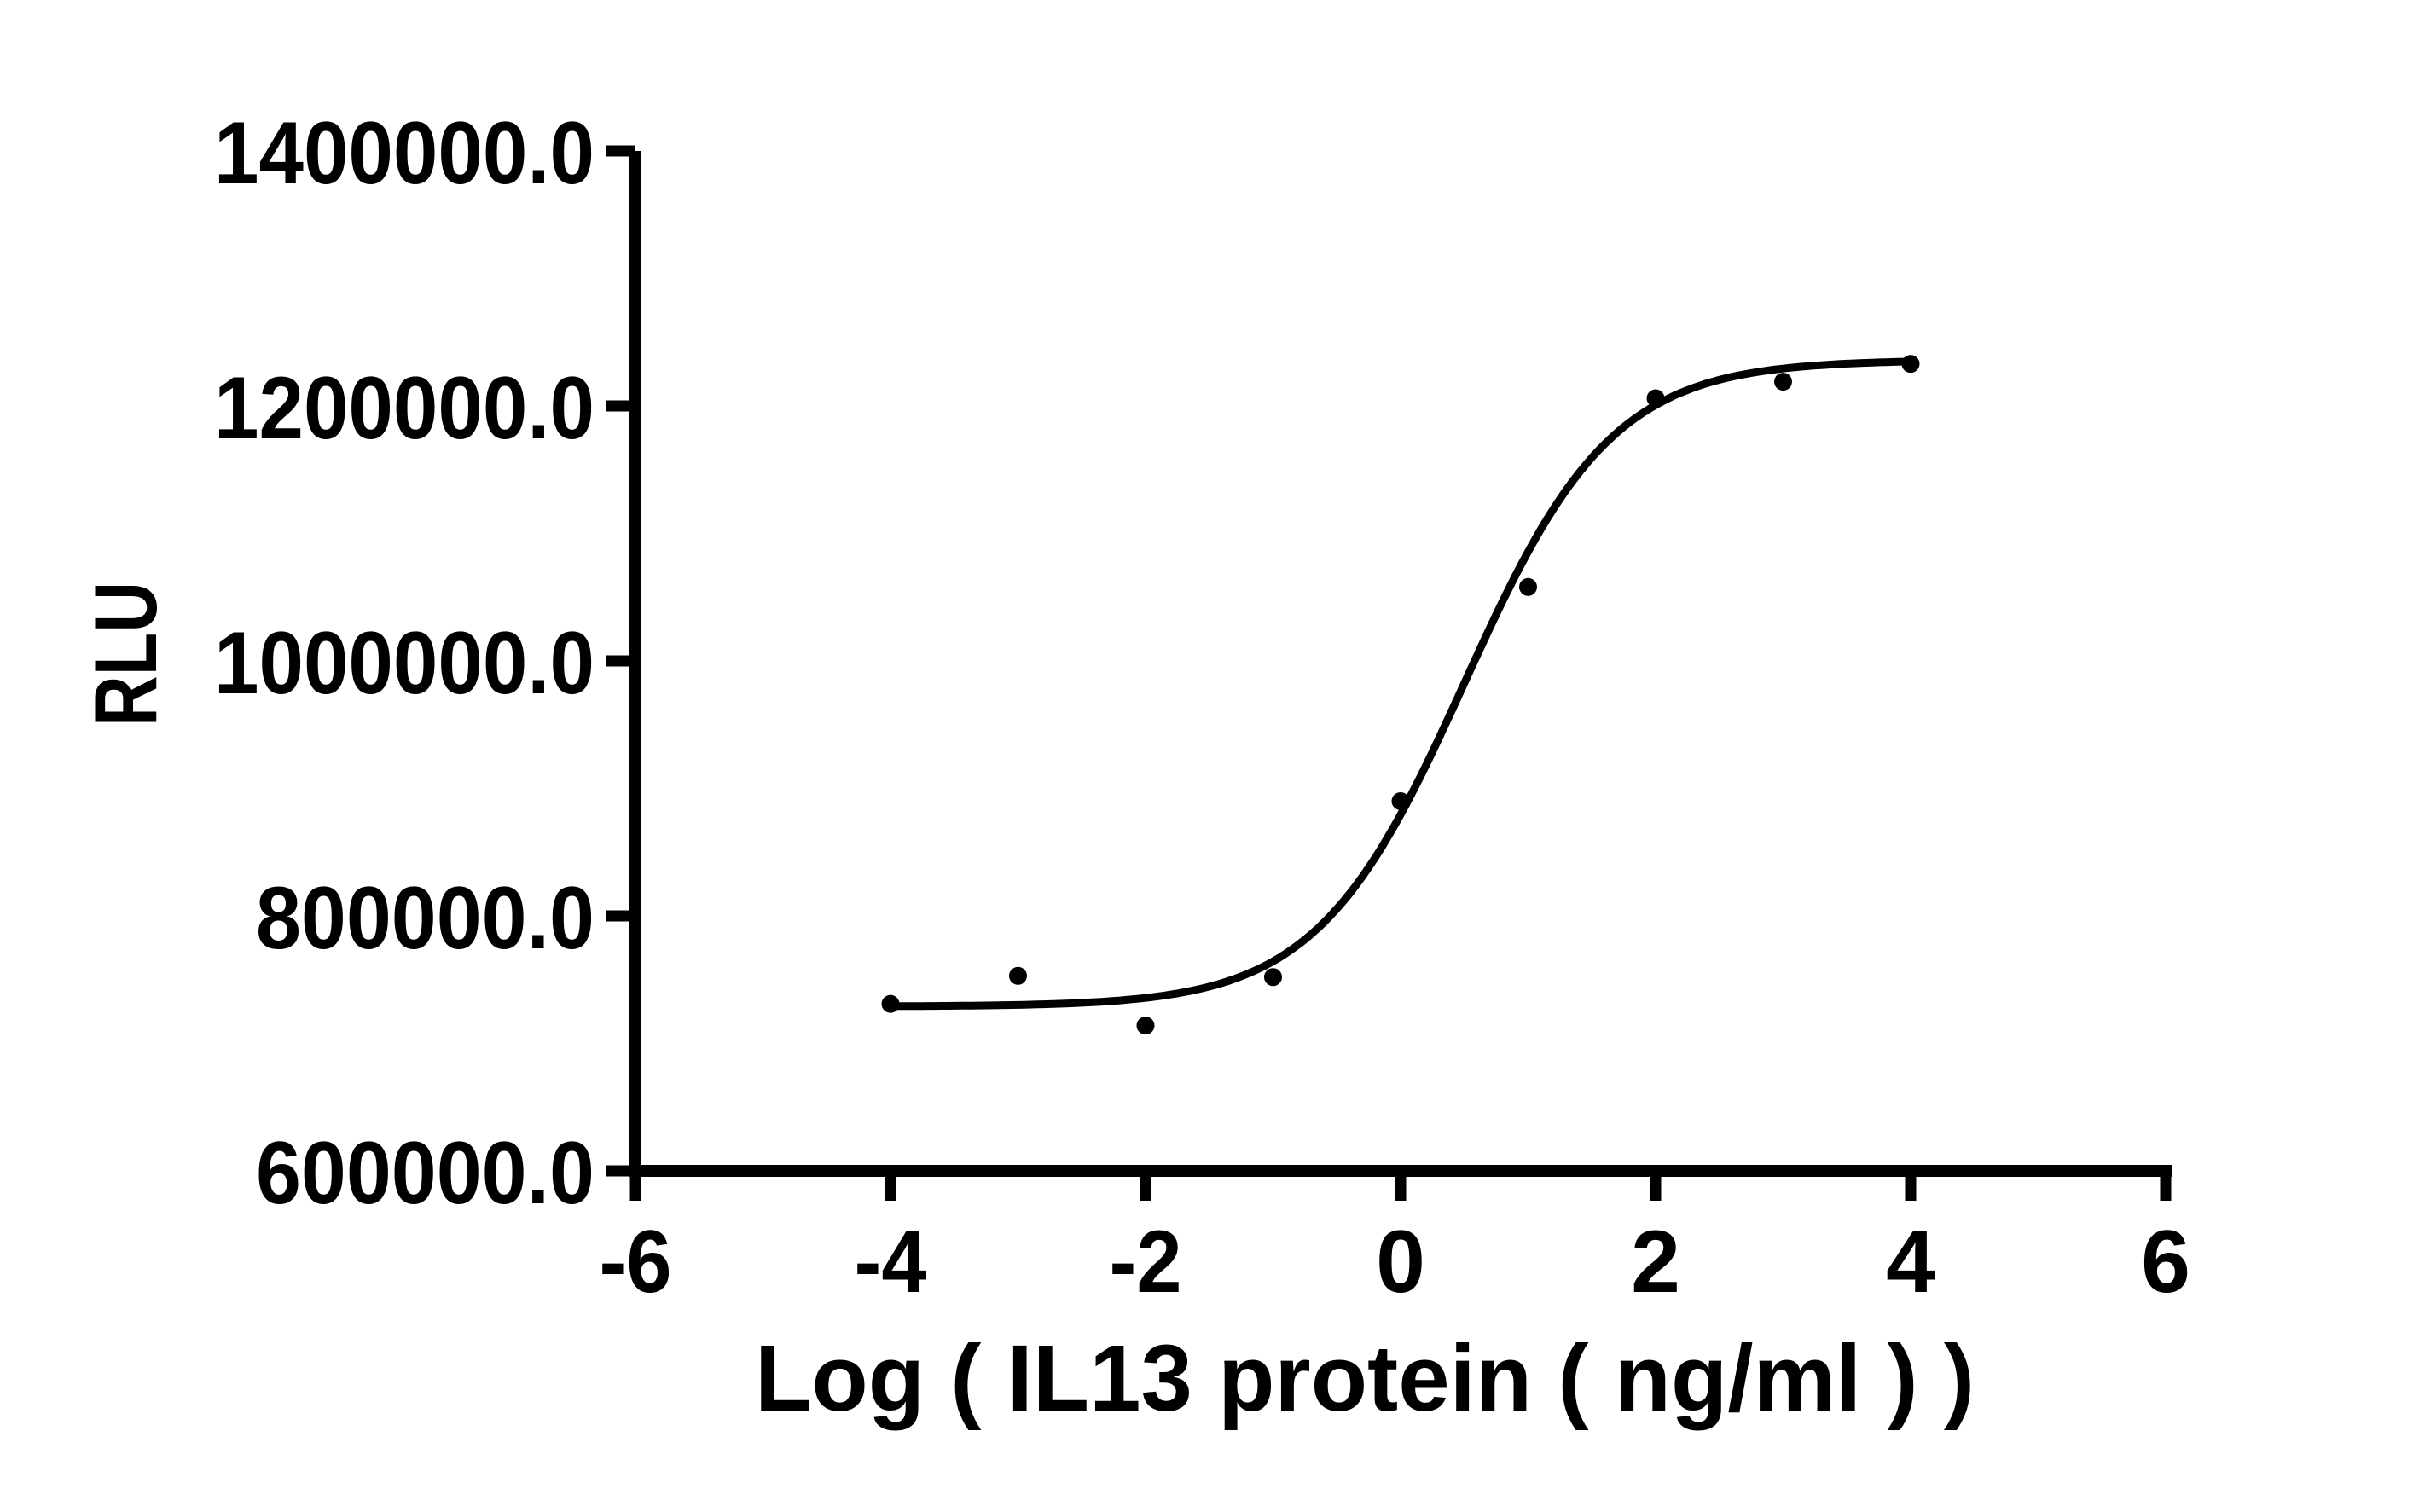 The width and height of the screenshot is (2419, 1512). Describe the element at coordinates (2165, 1262) in the screenshot. I see `x-tick-label: 6` at that location.